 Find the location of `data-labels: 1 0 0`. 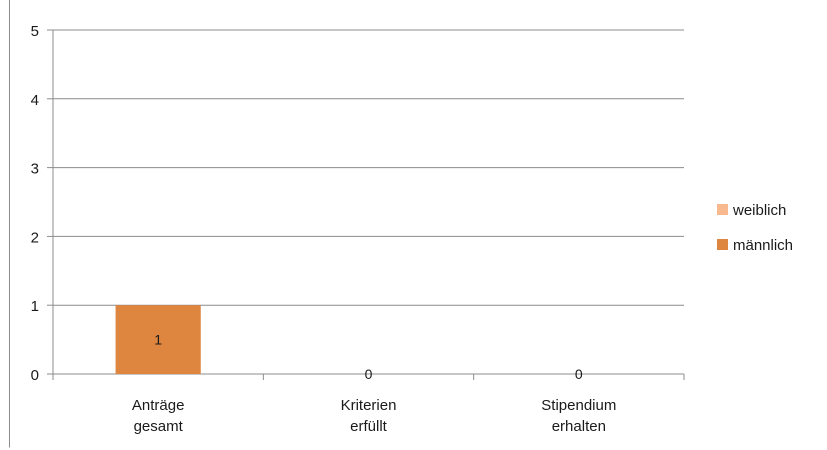

data-labels: 1 0 0 is located at coordinates (368, 357).